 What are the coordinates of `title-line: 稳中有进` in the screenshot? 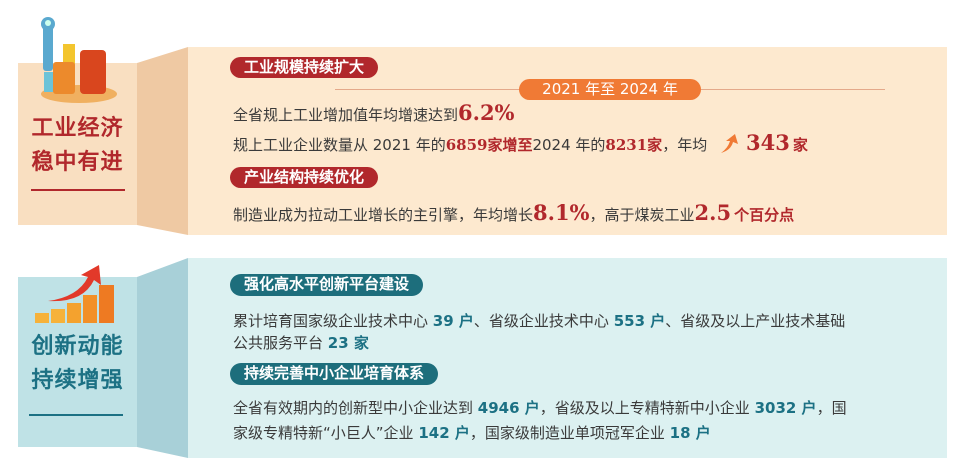 It's located at (77, 162).